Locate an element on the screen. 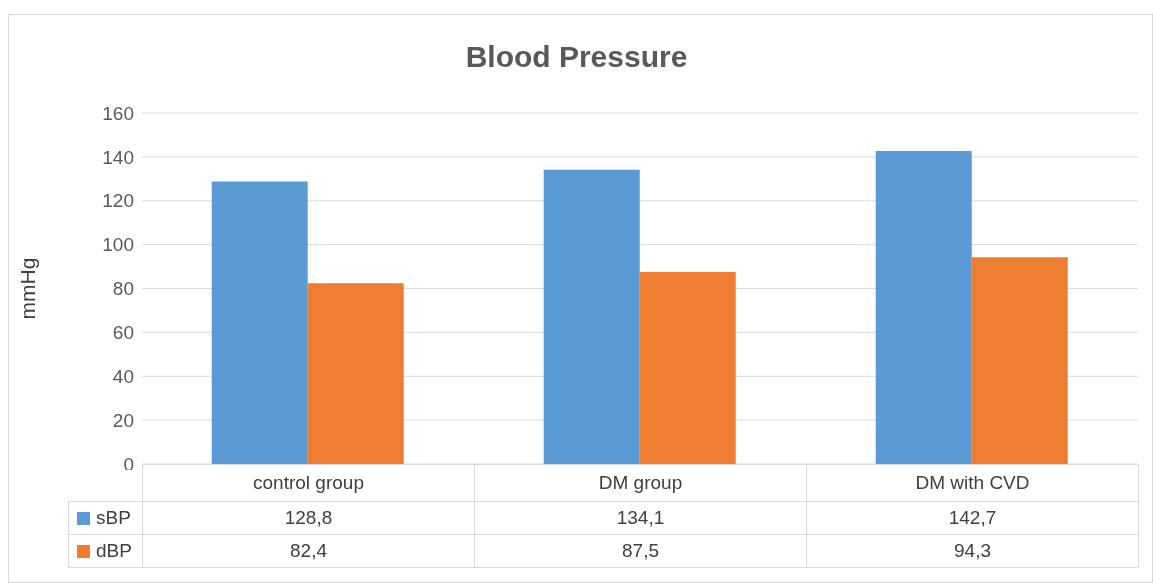 The height and width of the screenshot is (583, 1153). y-tick-label: 80 is located at coordinates (123, 289).